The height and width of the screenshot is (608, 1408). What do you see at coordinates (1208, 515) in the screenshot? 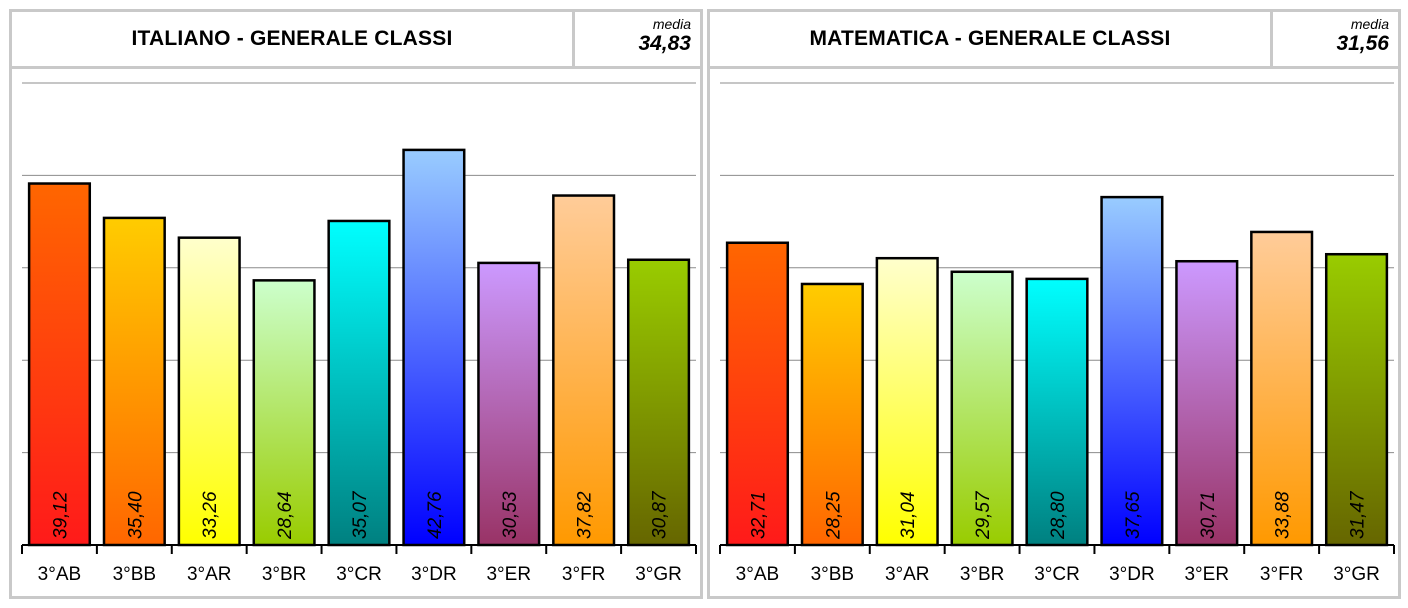
I see `data-label: 30,71` at bounding box center [1208, 515].